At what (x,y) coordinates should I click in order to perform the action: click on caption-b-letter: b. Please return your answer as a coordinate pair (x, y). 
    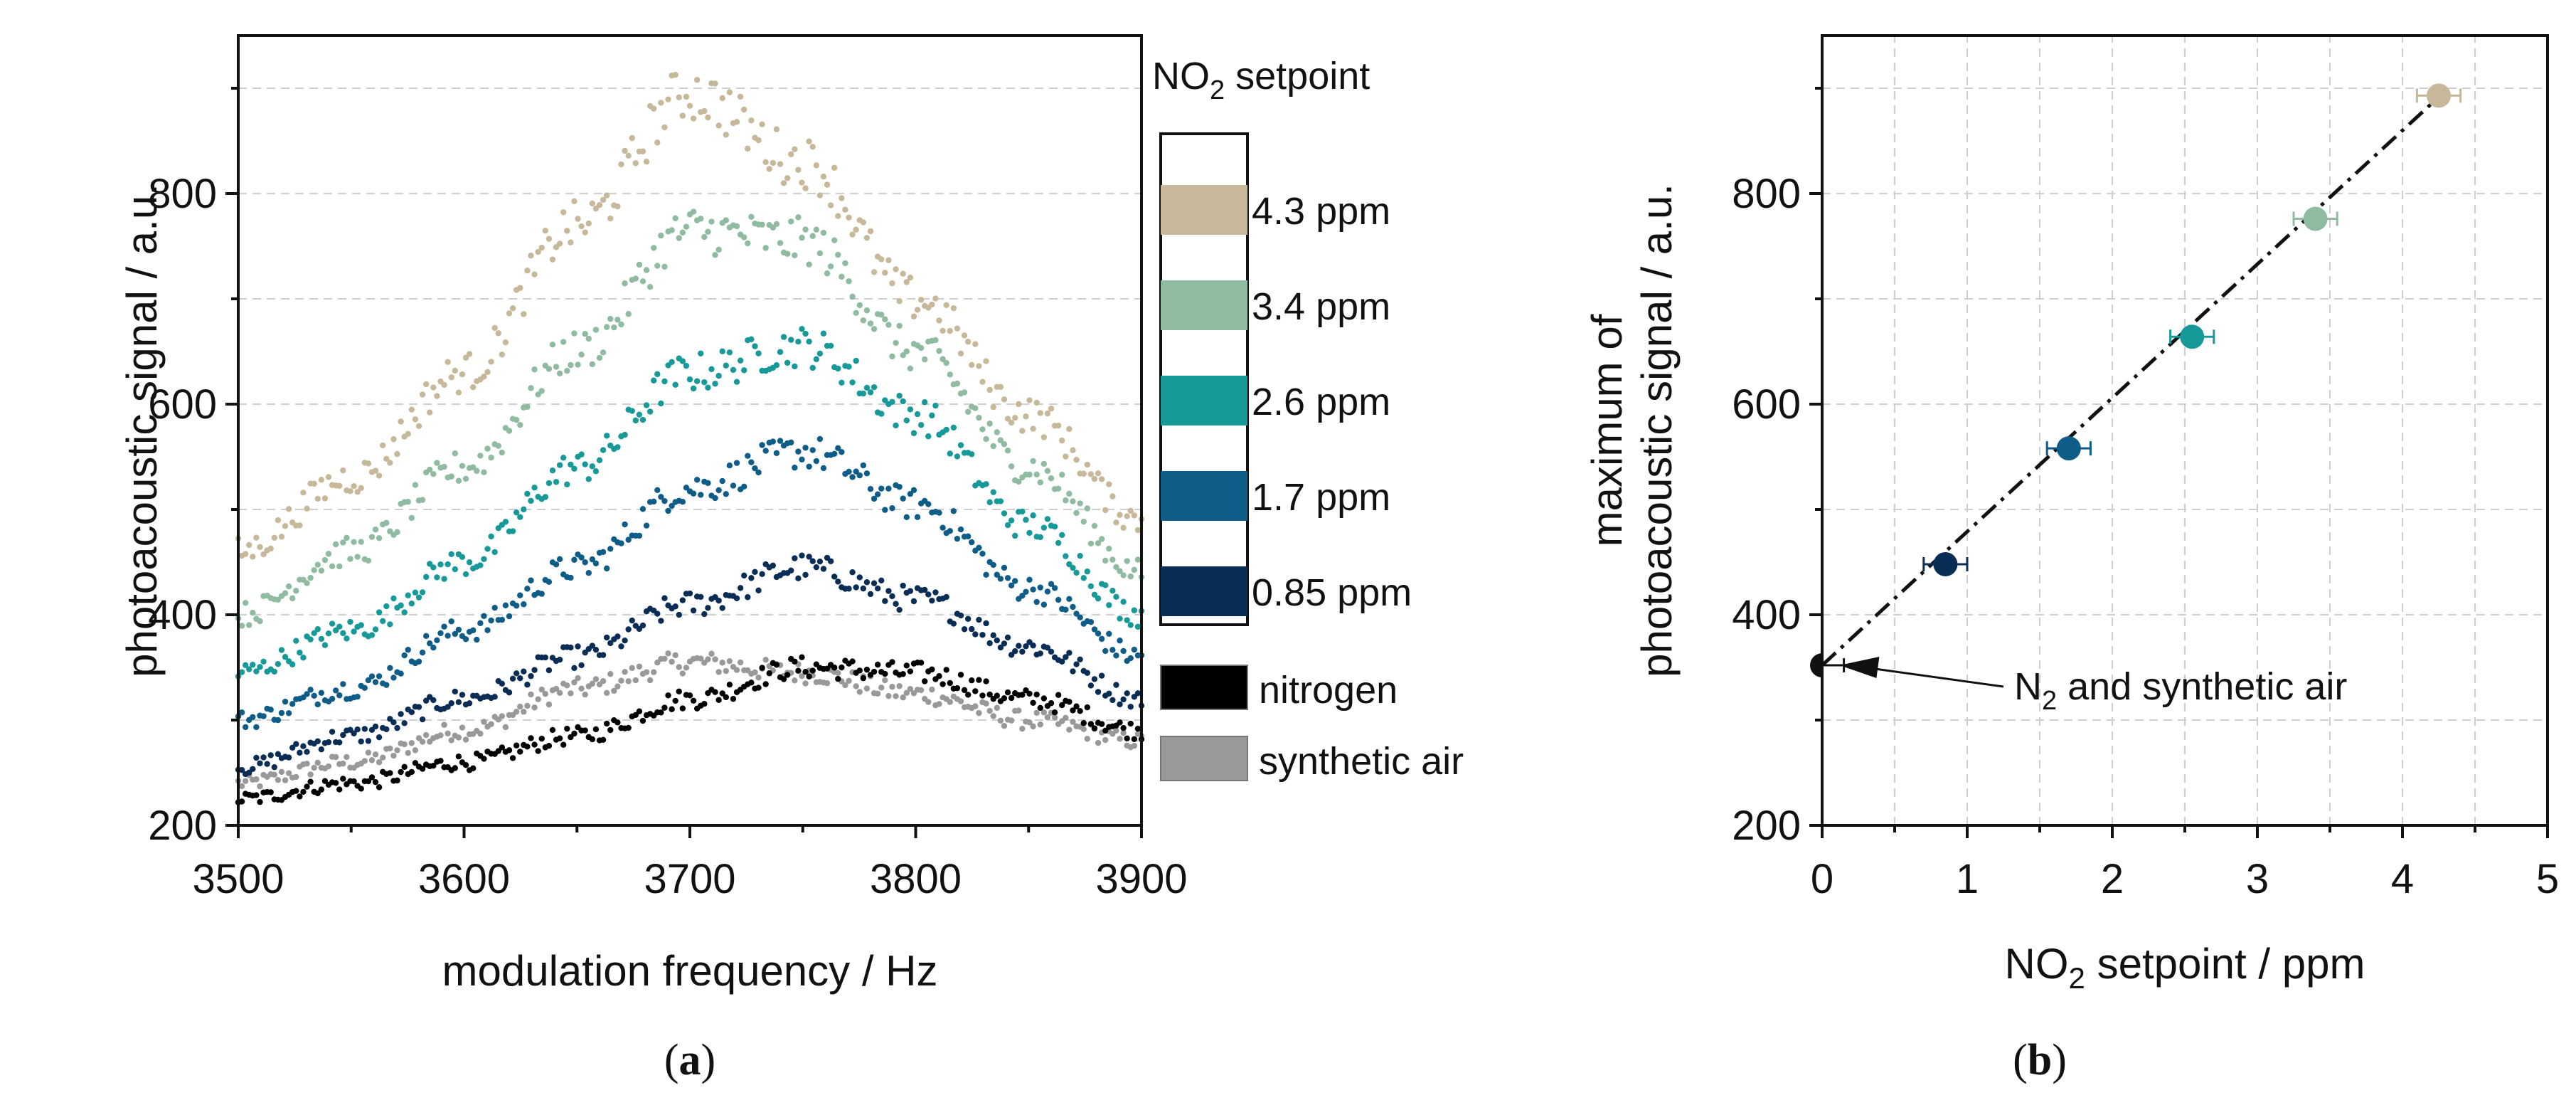
    Looking at the image, I should click on (2040, 1060).